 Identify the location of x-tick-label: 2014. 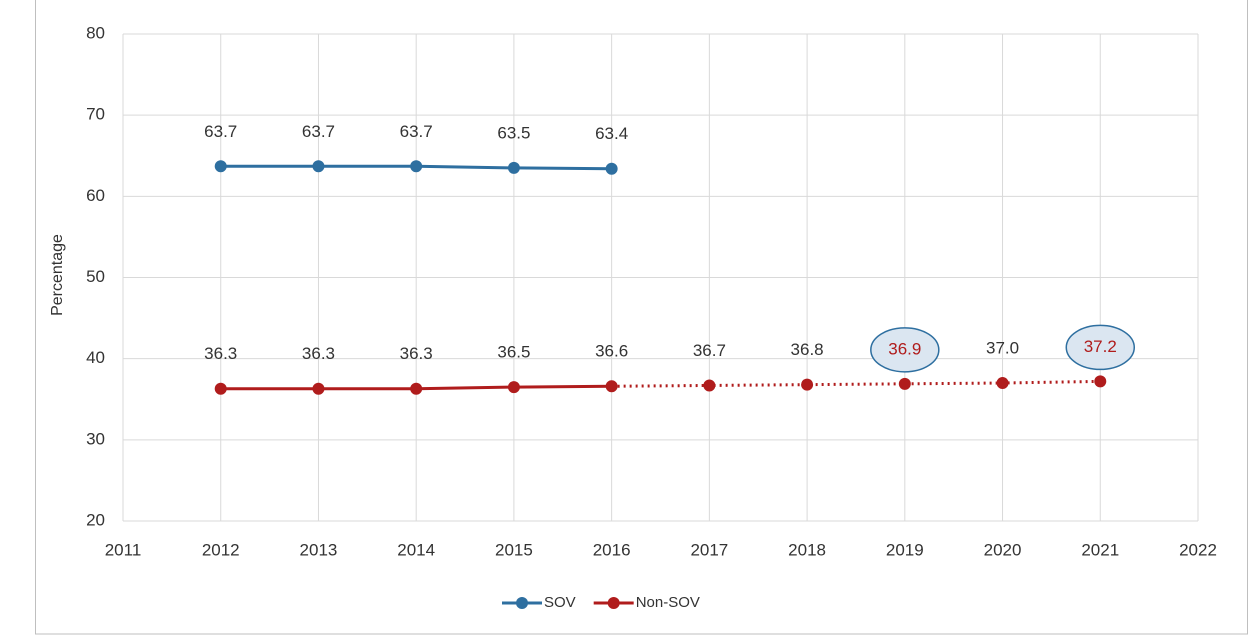
(416, 549).